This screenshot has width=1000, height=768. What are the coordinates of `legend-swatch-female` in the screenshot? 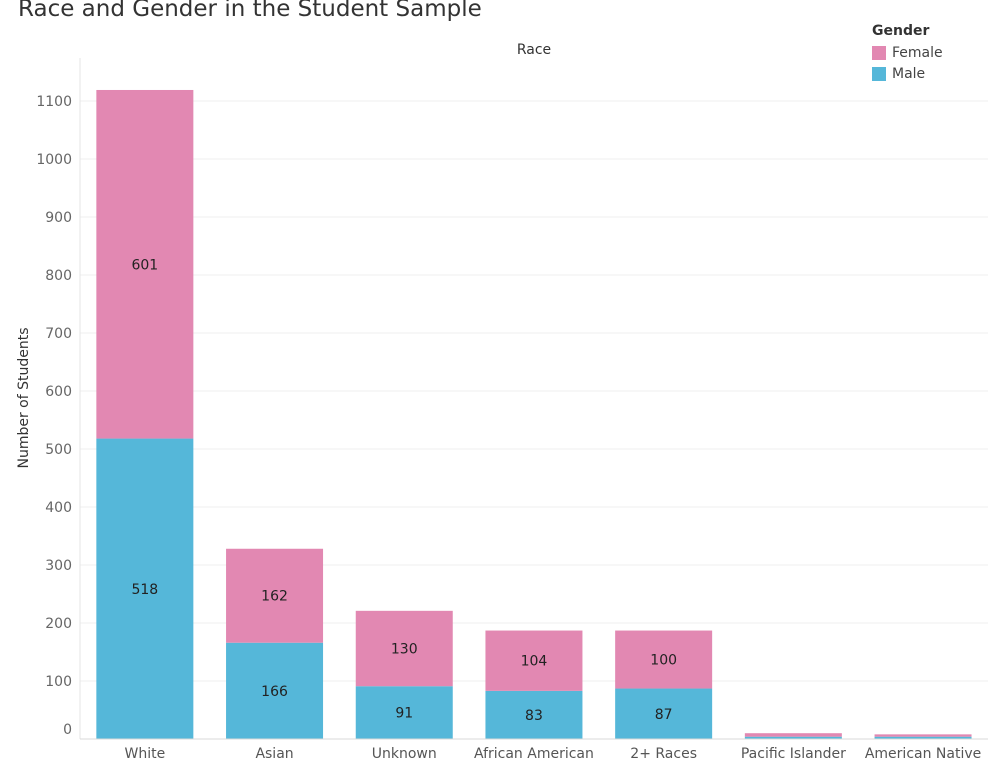 It's located at (879, 52).